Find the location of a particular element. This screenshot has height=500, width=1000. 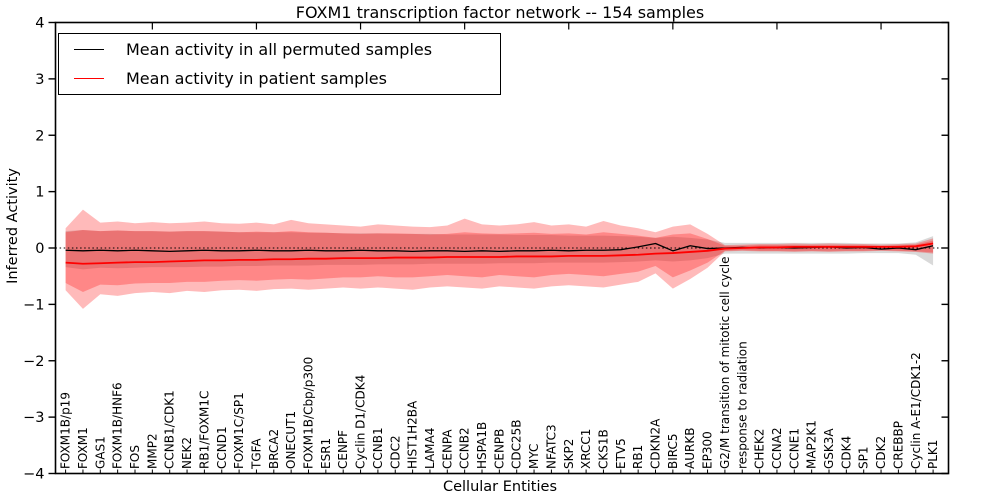

y-axis-label: Inferred Activity is located at coordinates (13, 226).